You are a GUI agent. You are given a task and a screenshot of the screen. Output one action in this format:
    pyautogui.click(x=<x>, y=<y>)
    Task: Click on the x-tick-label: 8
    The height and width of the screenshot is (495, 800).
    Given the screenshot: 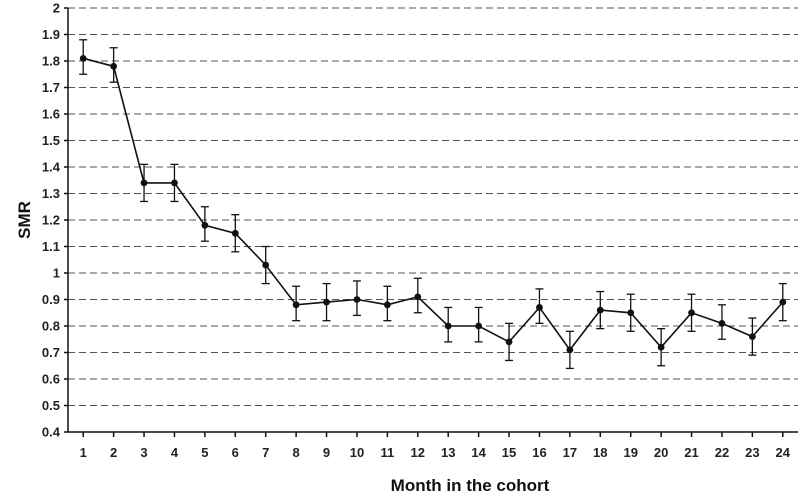 What is the action you would take?
    pyautogui.click(x=296, y=452)
    